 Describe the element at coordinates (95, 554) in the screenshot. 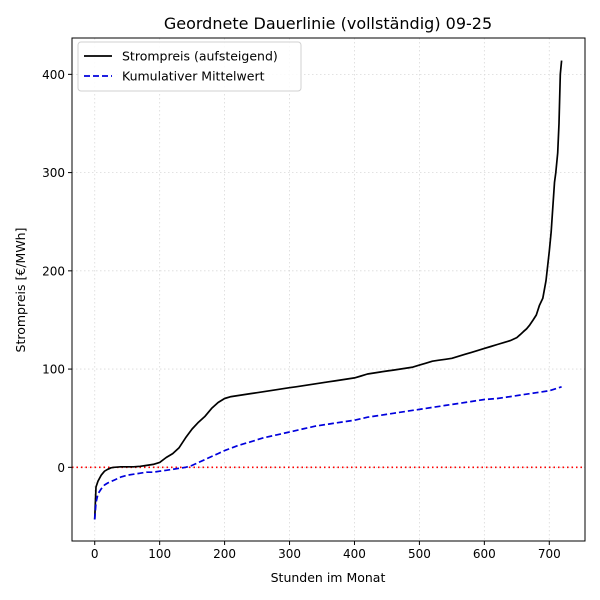

I see `x-tick-label: 0` at that location.